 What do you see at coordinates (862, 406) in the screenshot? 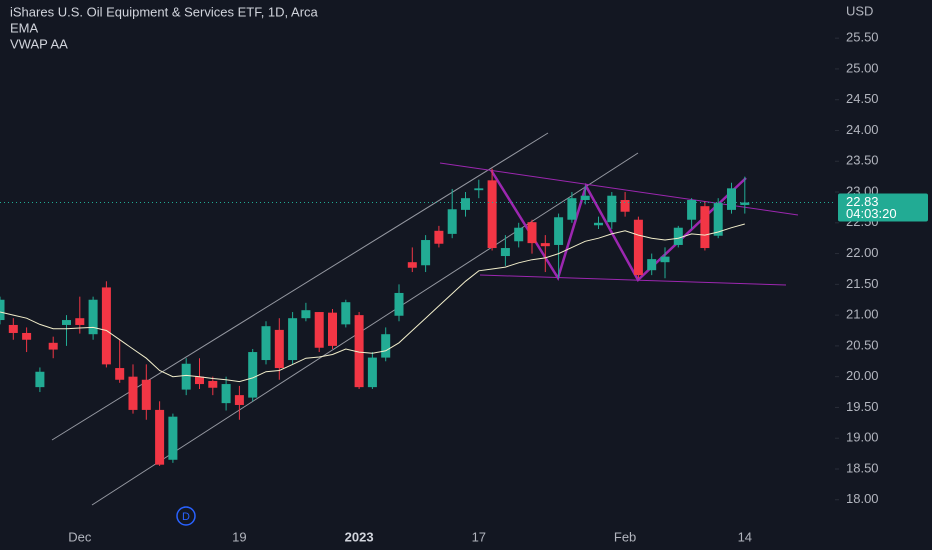
I see `y-tick-label: 19.50` at bounding box center [862, 406].